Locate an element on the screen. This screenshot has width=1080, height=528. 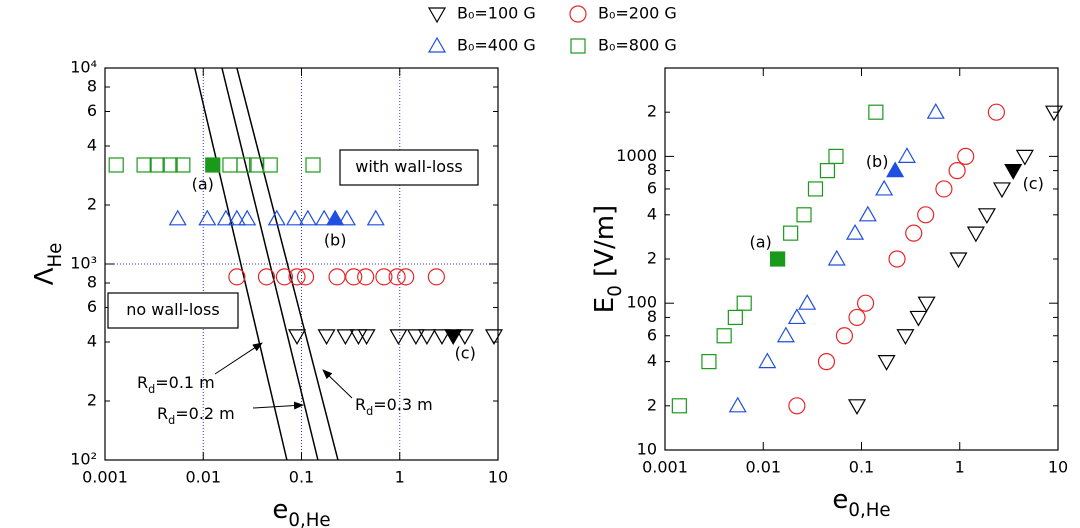
legend-marker is located at coordinates (578, 14).